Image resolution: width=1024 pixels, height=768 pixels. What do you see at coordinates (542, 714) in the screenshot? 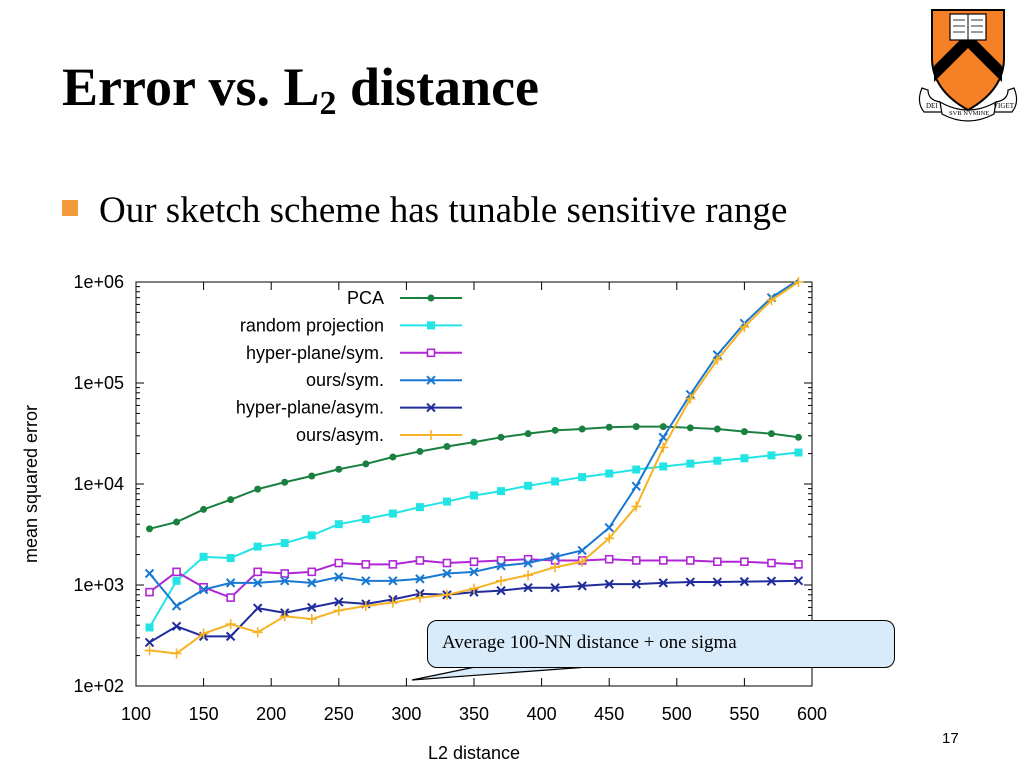
I see `x-tick-label: 400` at bounding box center [542, 714].